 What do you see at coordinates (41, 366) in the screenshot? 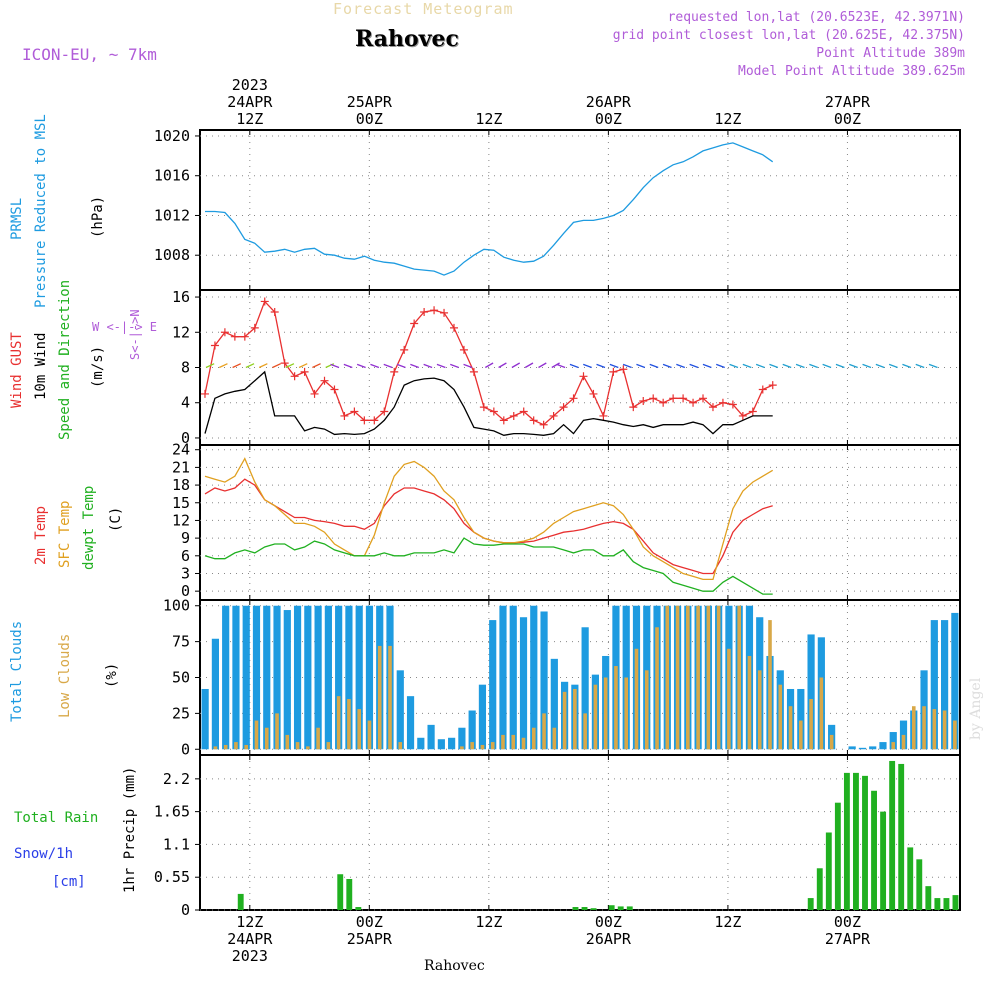
I see `wind-10m-label: 10m Wind` at bounding box center [41, 366].